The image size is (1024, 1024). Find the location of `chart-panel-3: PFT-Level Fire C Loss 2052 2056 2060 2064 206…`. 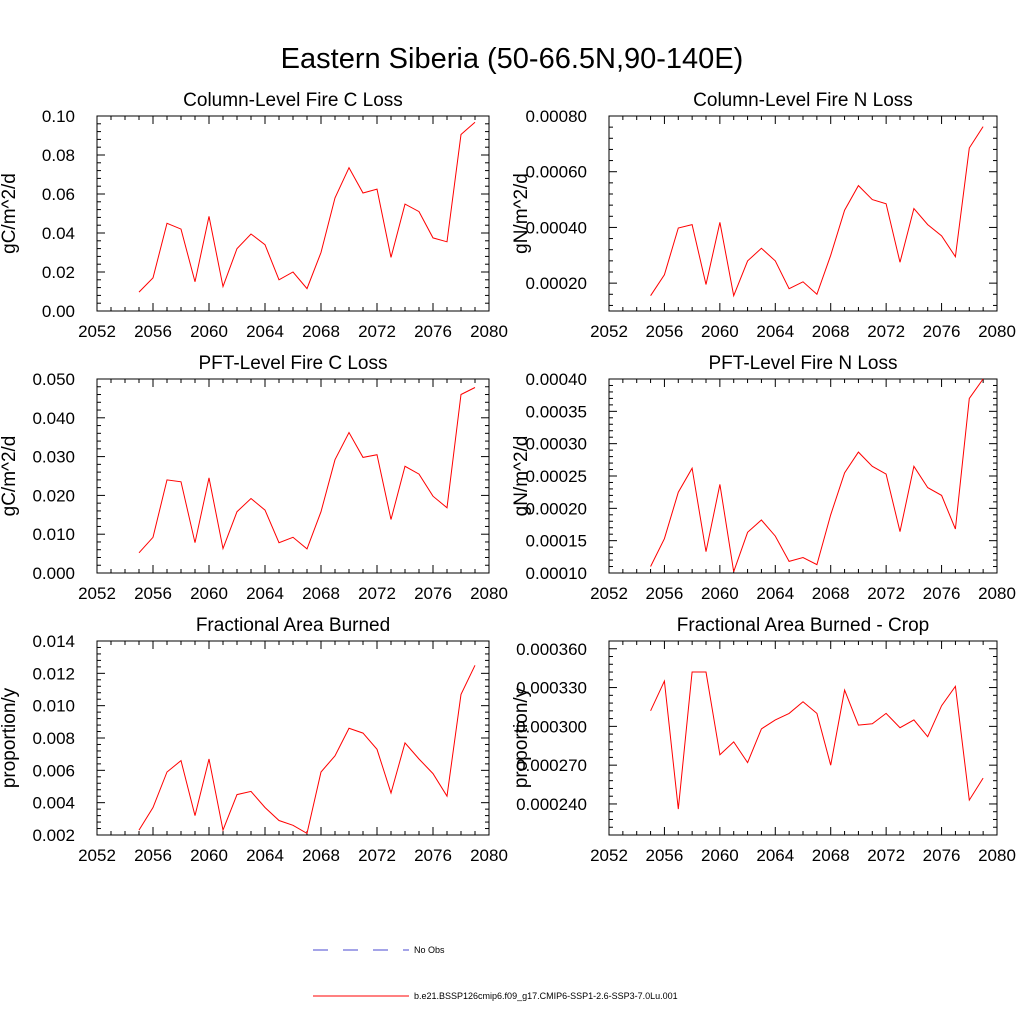

chart-panel-3: PFT-Level Fire C Loss 2052 2056 2060 2064 206… is located at coordinates (254, 478).